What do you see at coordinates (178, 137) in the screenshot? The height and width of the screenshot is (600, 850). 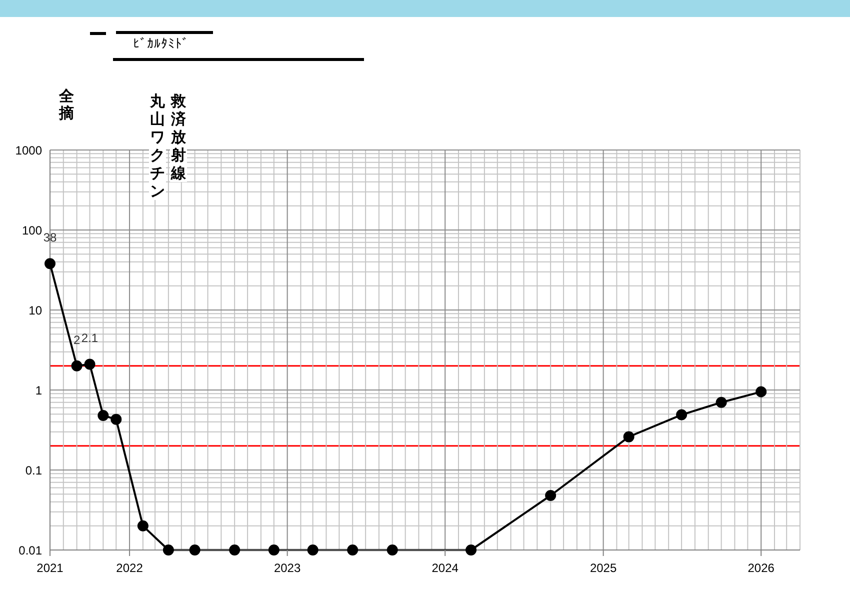 I see `annotation: 救済放射線` at bounding box center [178, 137].